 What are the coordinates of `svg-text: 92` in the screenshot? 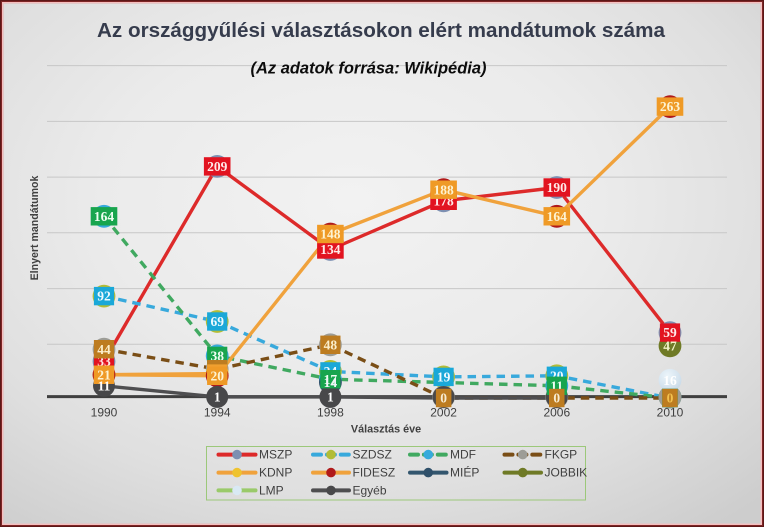 It's located at (104, 296).